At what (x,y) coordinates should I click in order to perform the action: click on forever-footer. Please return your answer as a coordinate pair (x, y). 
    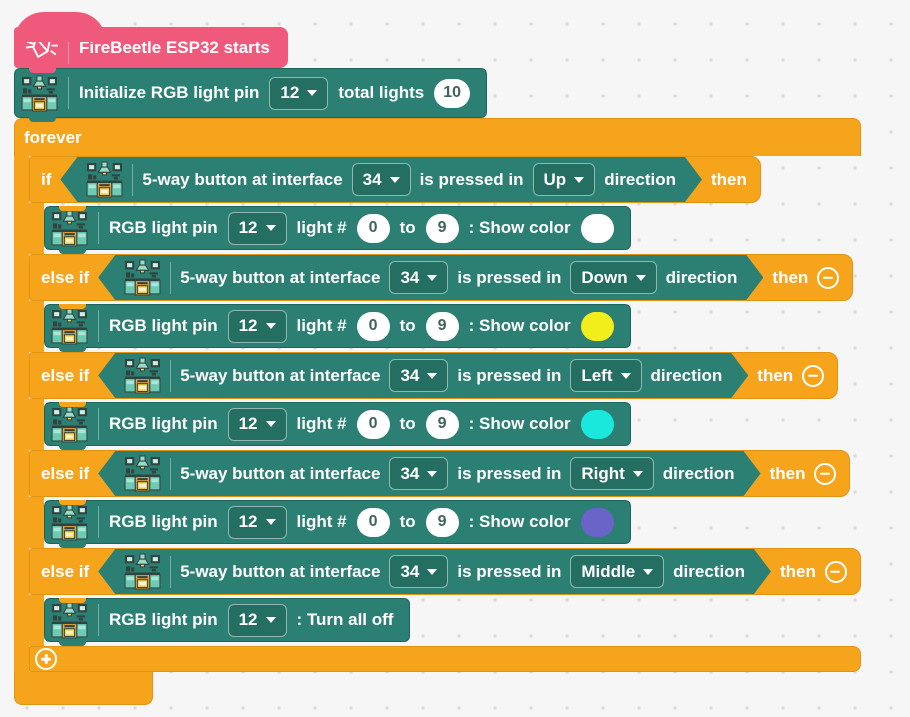
    Looking at the image, I should click on (83, 688).